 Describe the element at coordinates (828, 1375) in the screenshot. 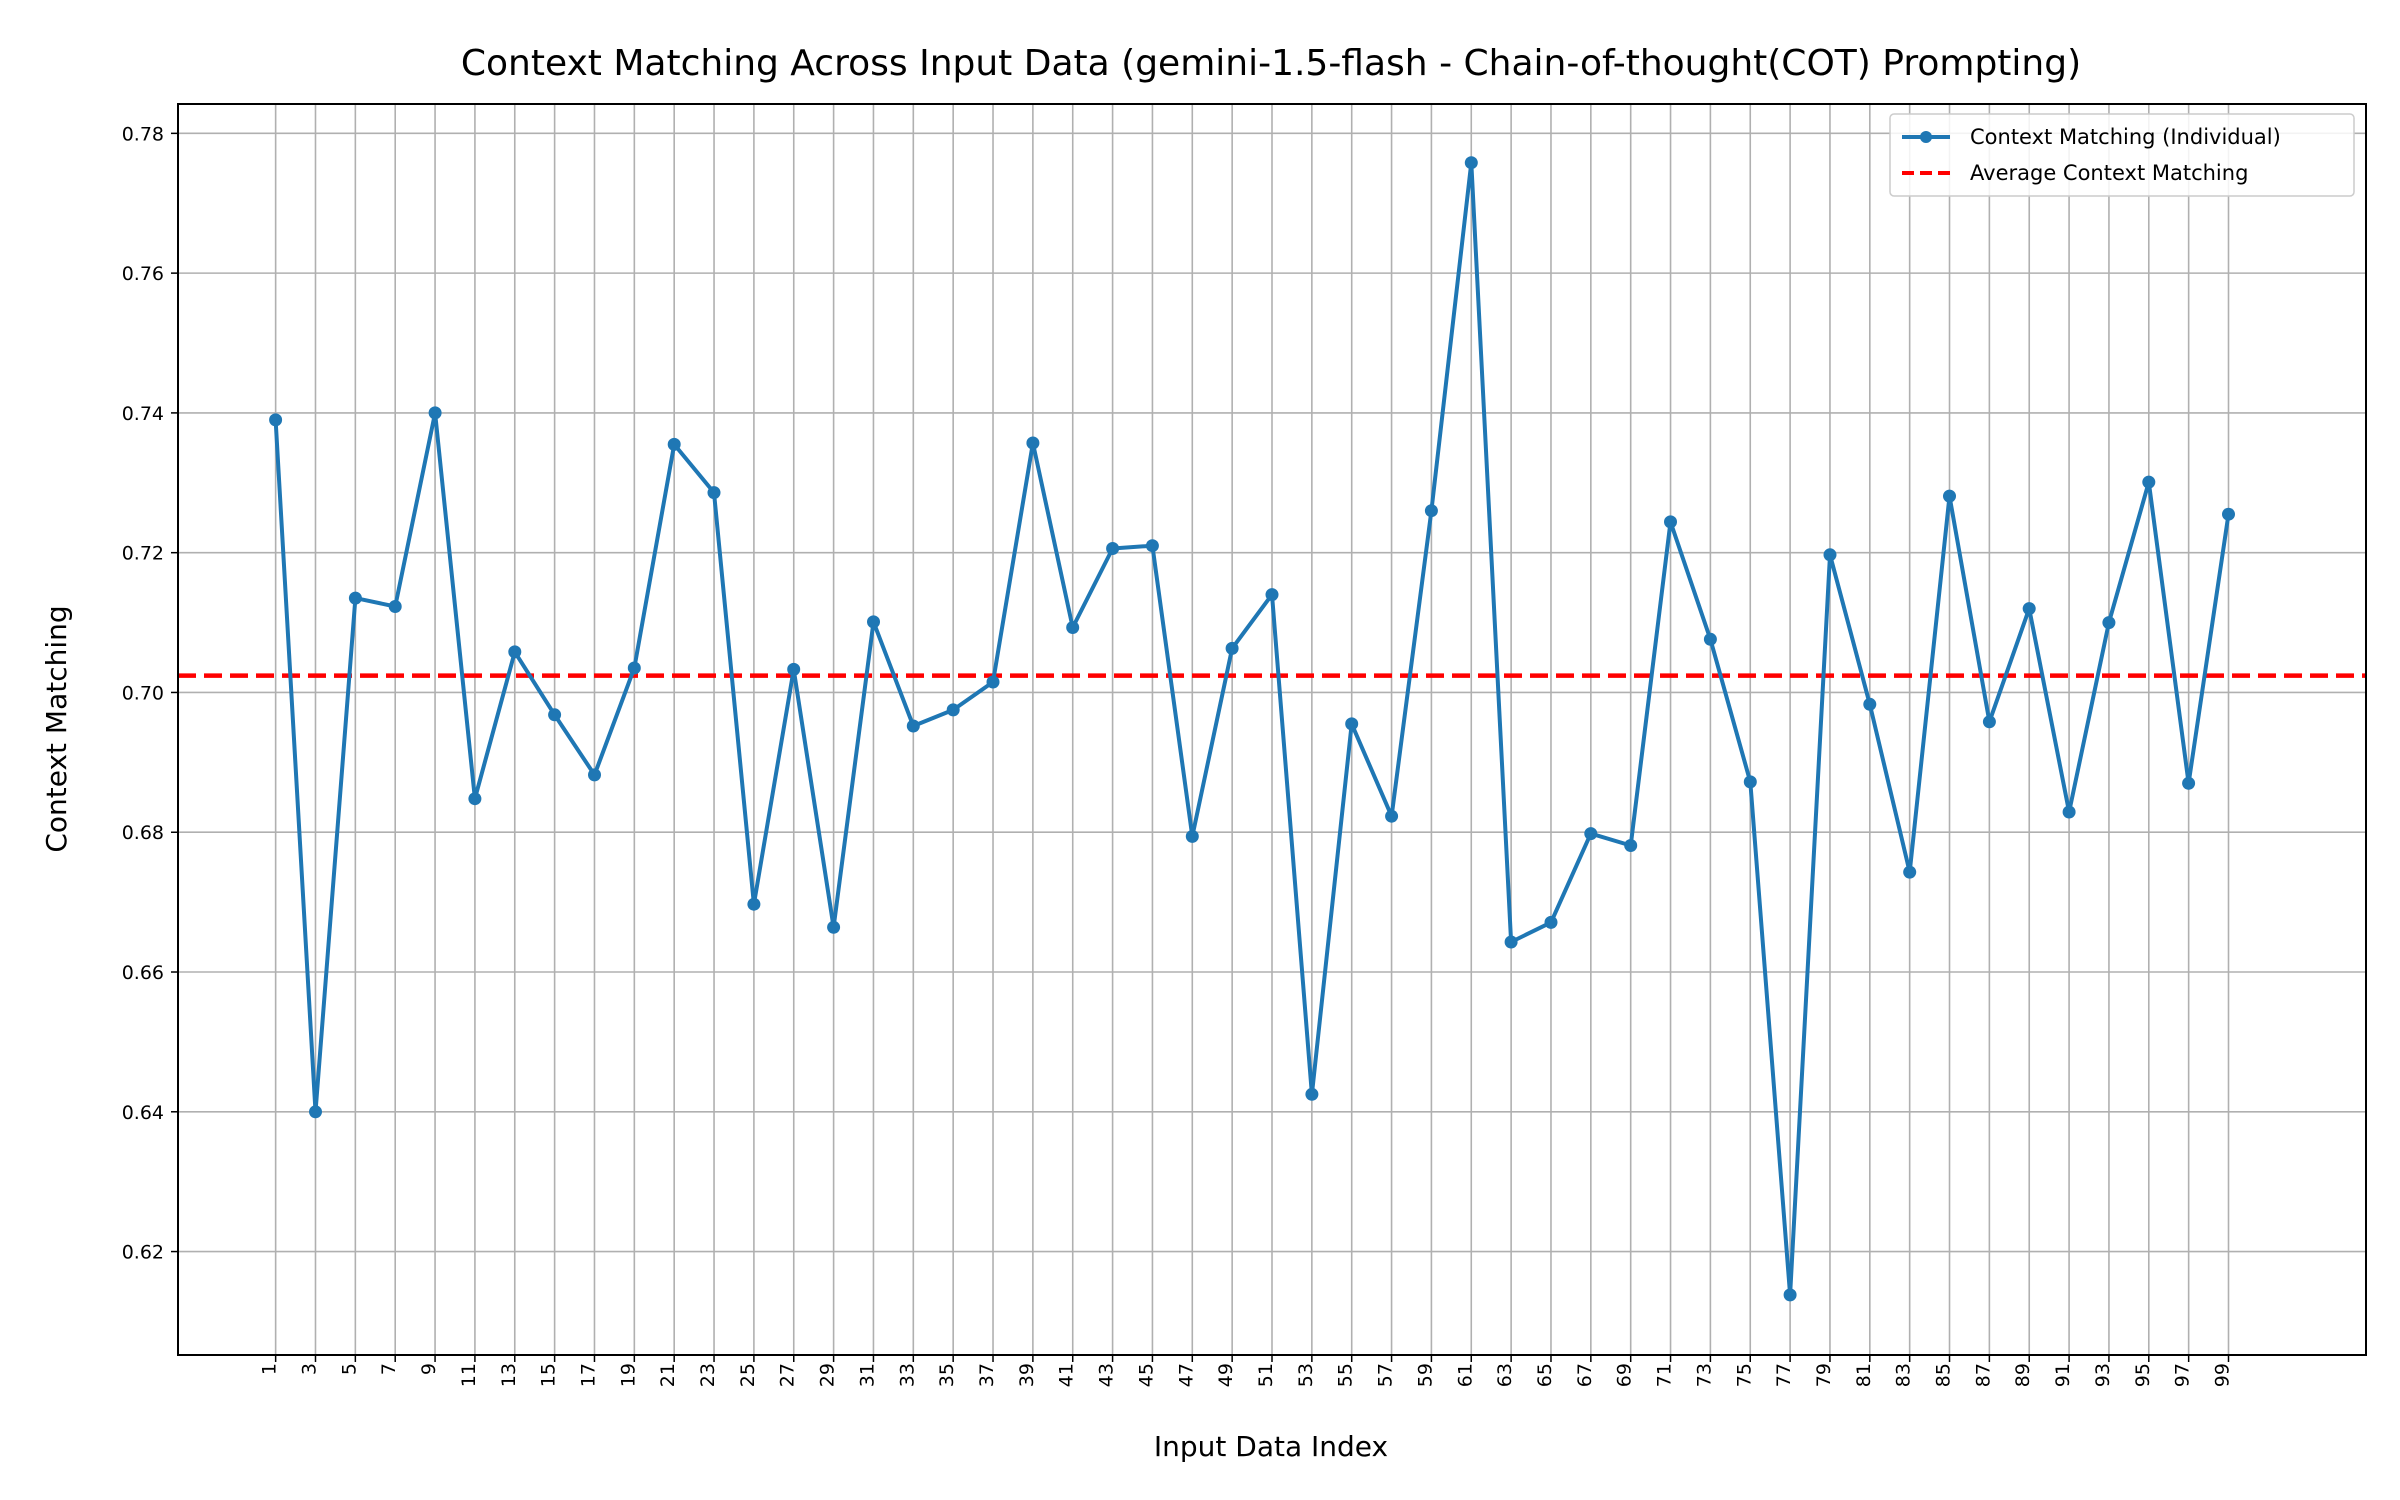

I see `x-tick-label: 29` at that location.